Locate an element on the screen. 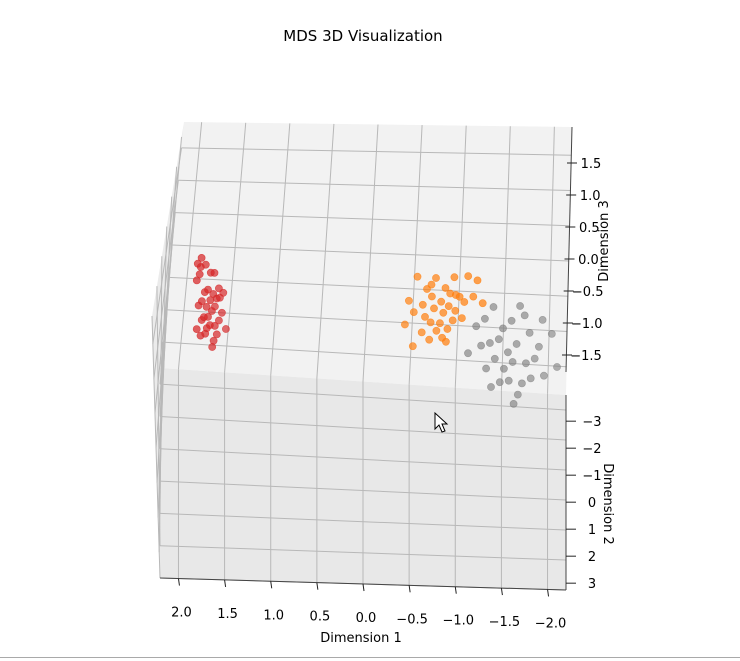  x-tick-label: 1.5 is located at coordinates (227, 614).